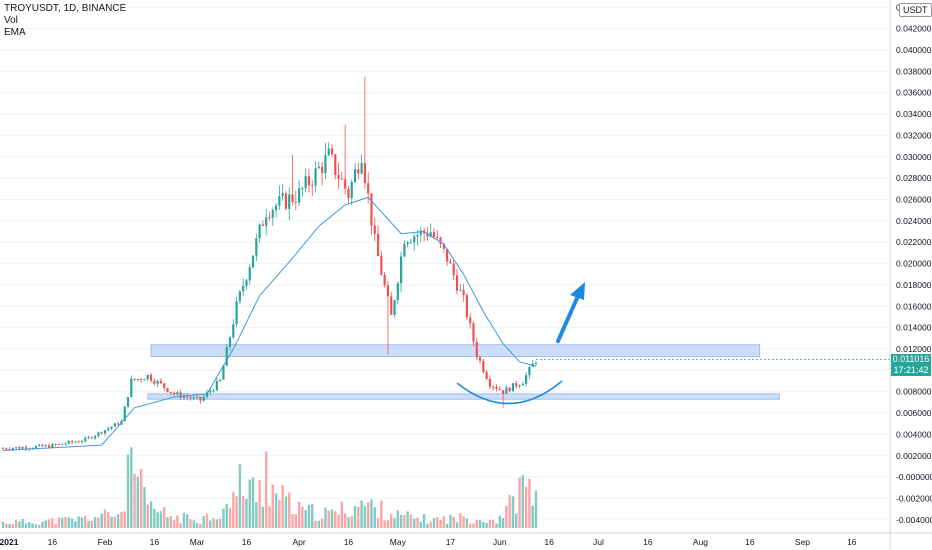 The height and width of the screenshot is (550, 932). Describe the element at coordinates (598, 542) in the screenshot. I see `time-tick-label: Jul` at that location.